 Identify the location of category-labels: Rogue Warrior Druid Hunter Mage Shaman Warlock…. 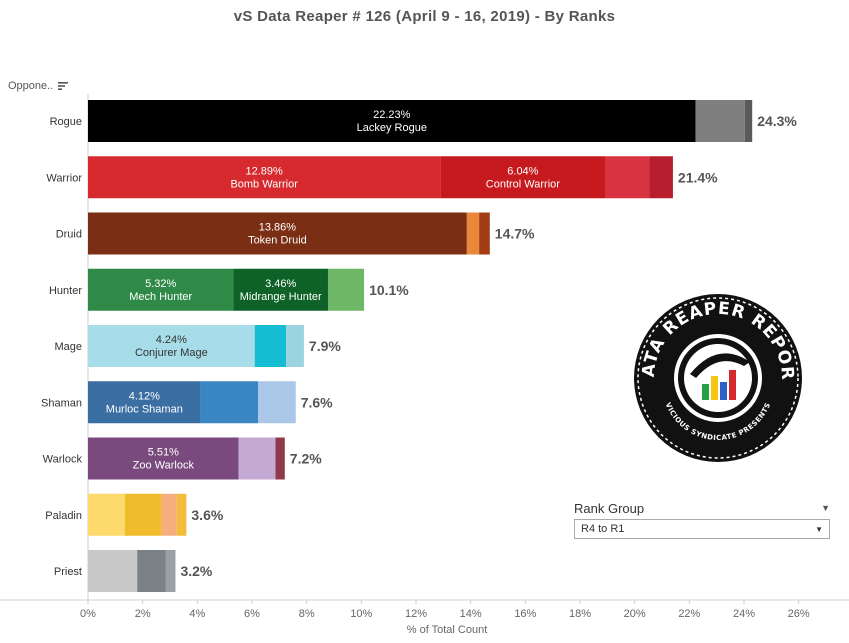
(61, 347).